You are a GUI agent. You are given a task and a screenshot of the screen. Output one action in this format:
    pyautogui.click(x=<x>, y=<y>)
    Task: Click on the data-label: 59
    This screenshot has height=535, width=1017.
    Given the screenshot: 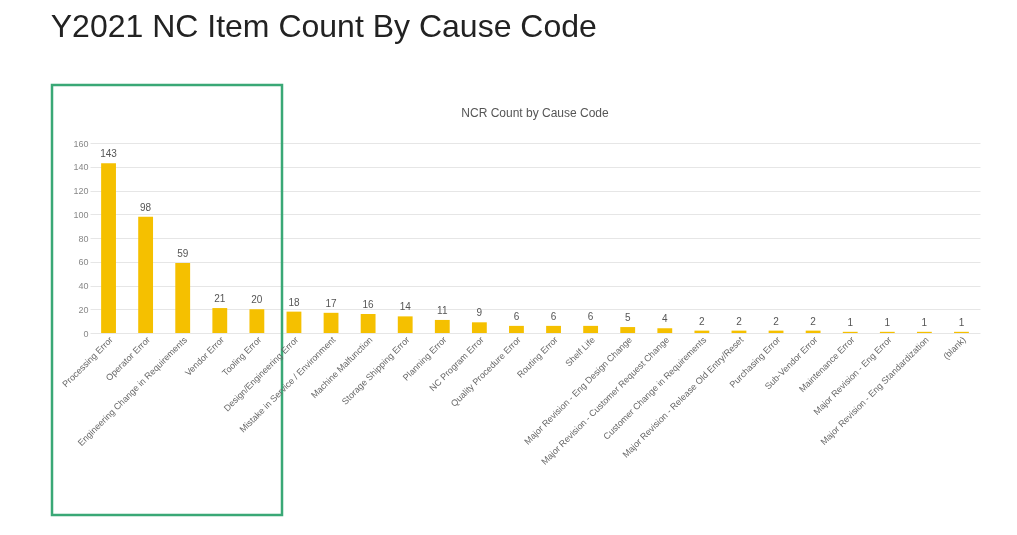 What is the action you would take?
    pyautogui.click(x=183, y=253)
    